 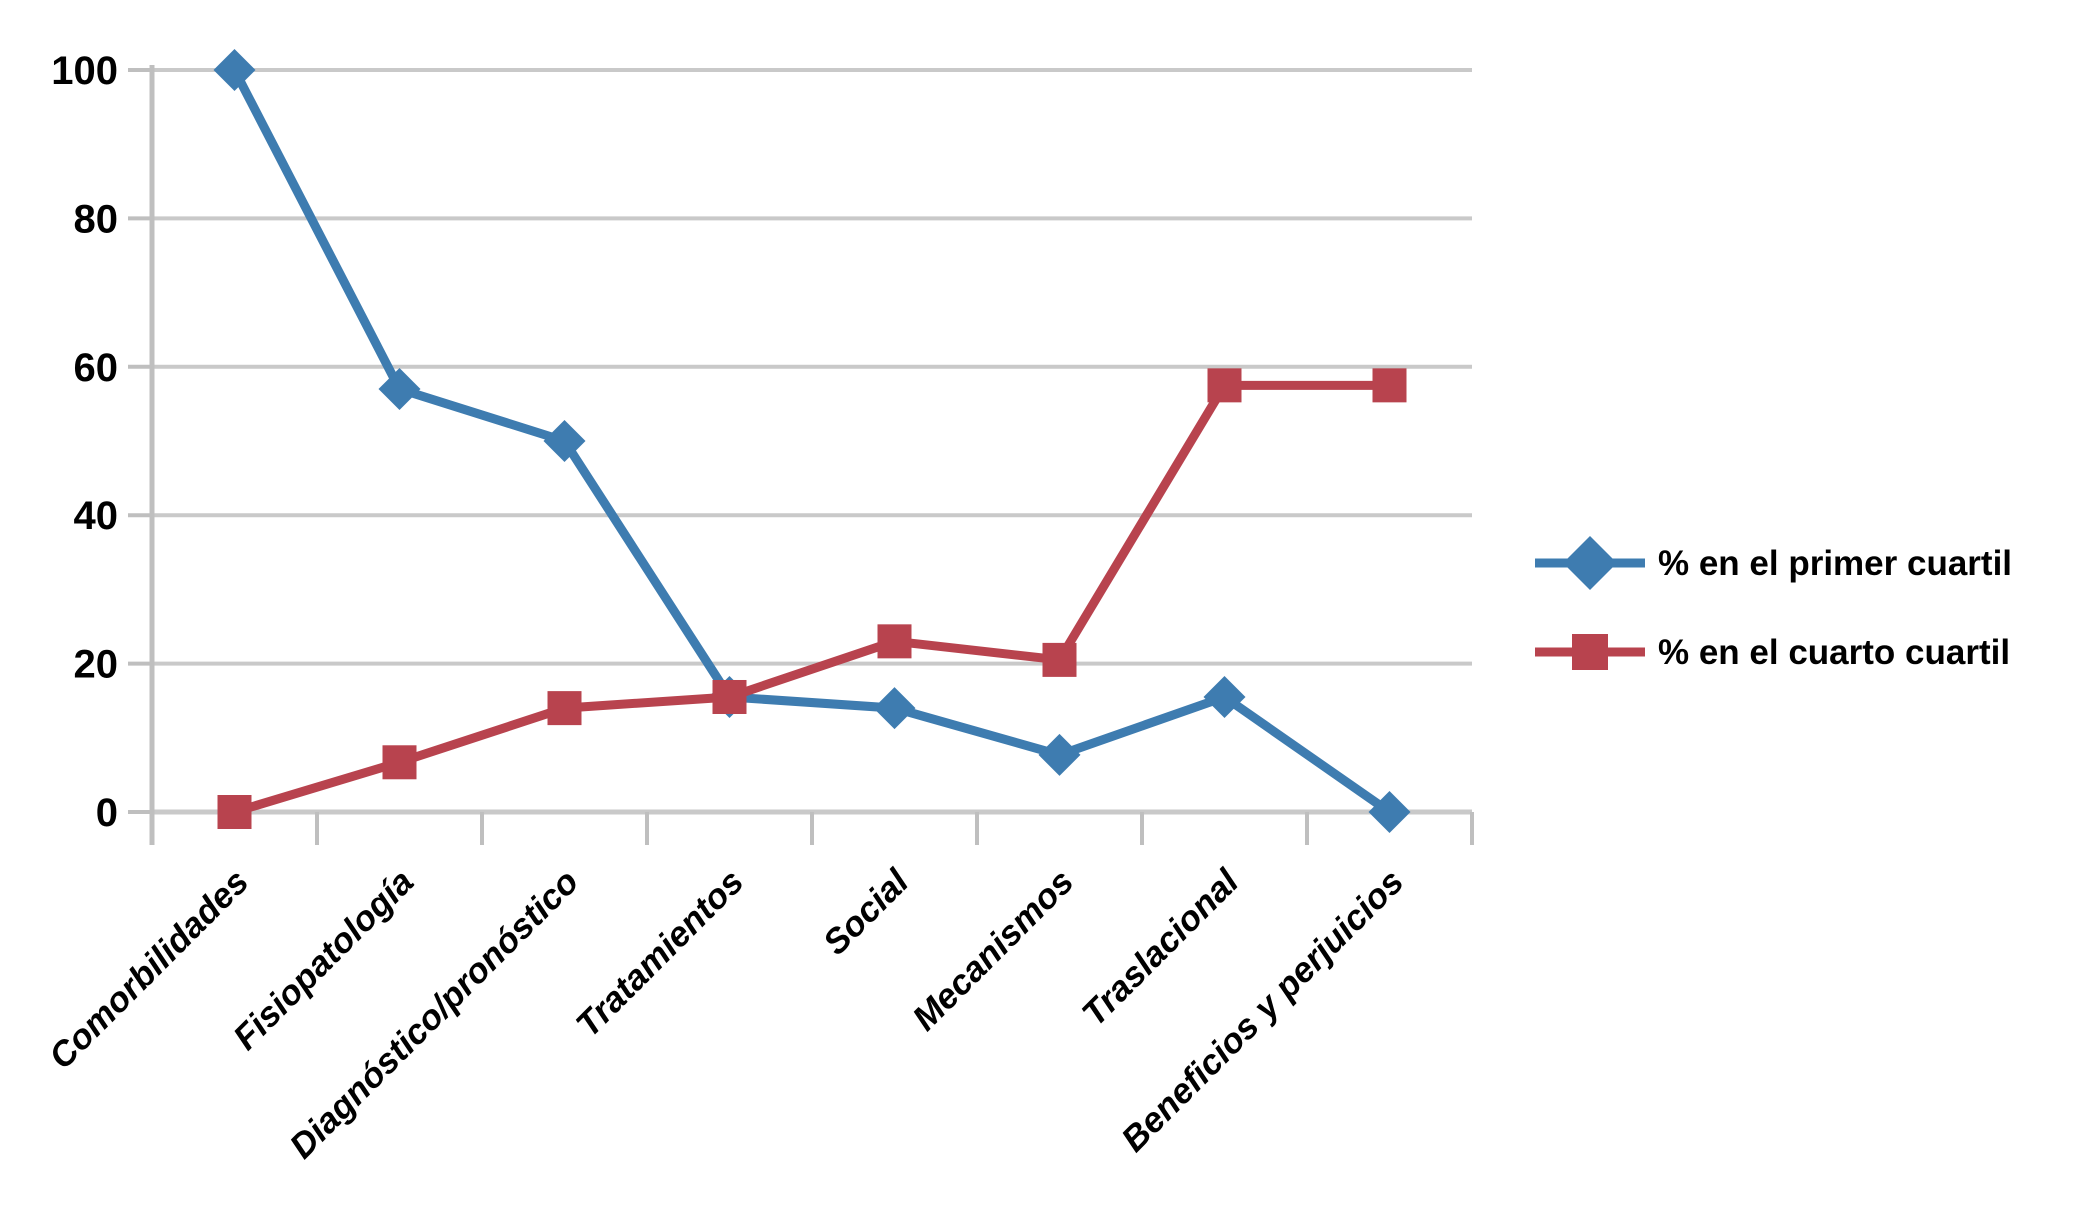 I want to click on y-tick-label-0: 0, so click(x=107, y=813).